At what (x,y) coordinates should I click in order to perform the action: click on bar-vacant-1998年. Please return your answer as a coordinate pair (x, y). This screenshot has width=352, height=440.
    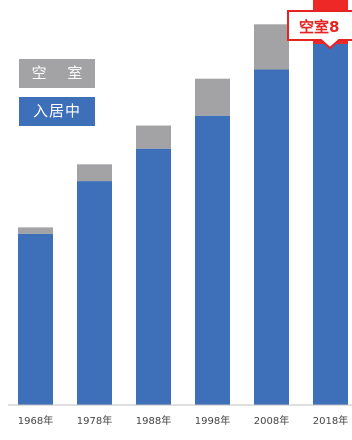
    Looking at the image, I should click on (212, 97).